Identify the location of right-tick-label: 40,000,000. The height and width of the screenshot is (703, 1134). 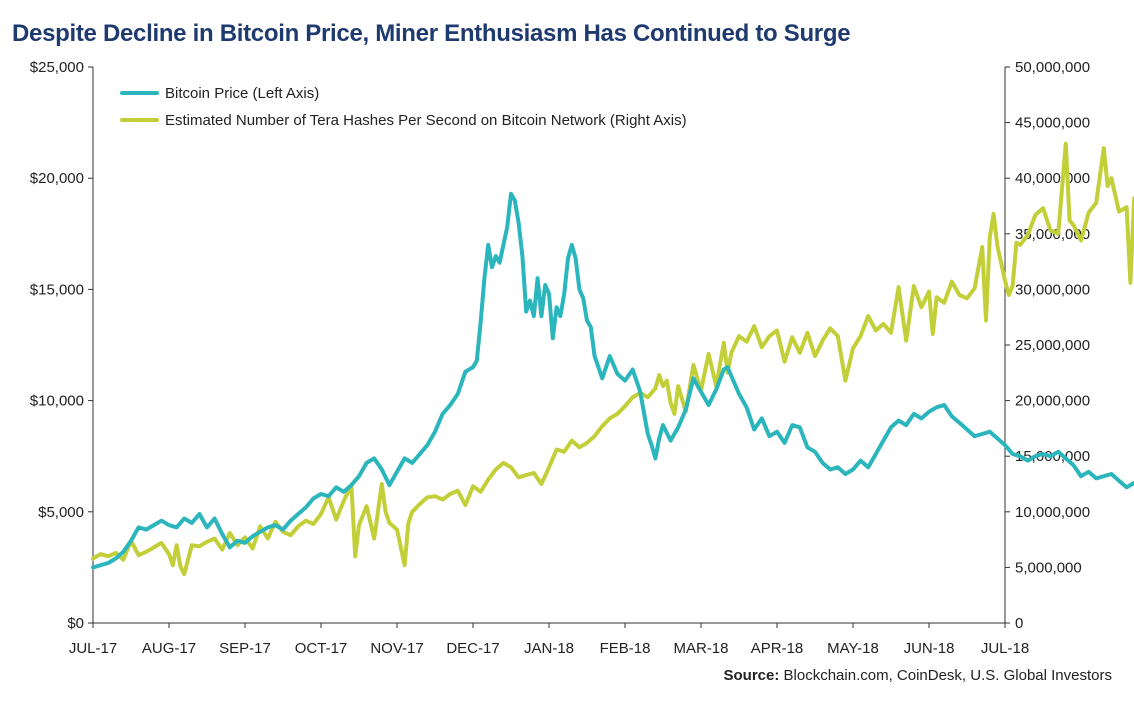
(1052, 178).